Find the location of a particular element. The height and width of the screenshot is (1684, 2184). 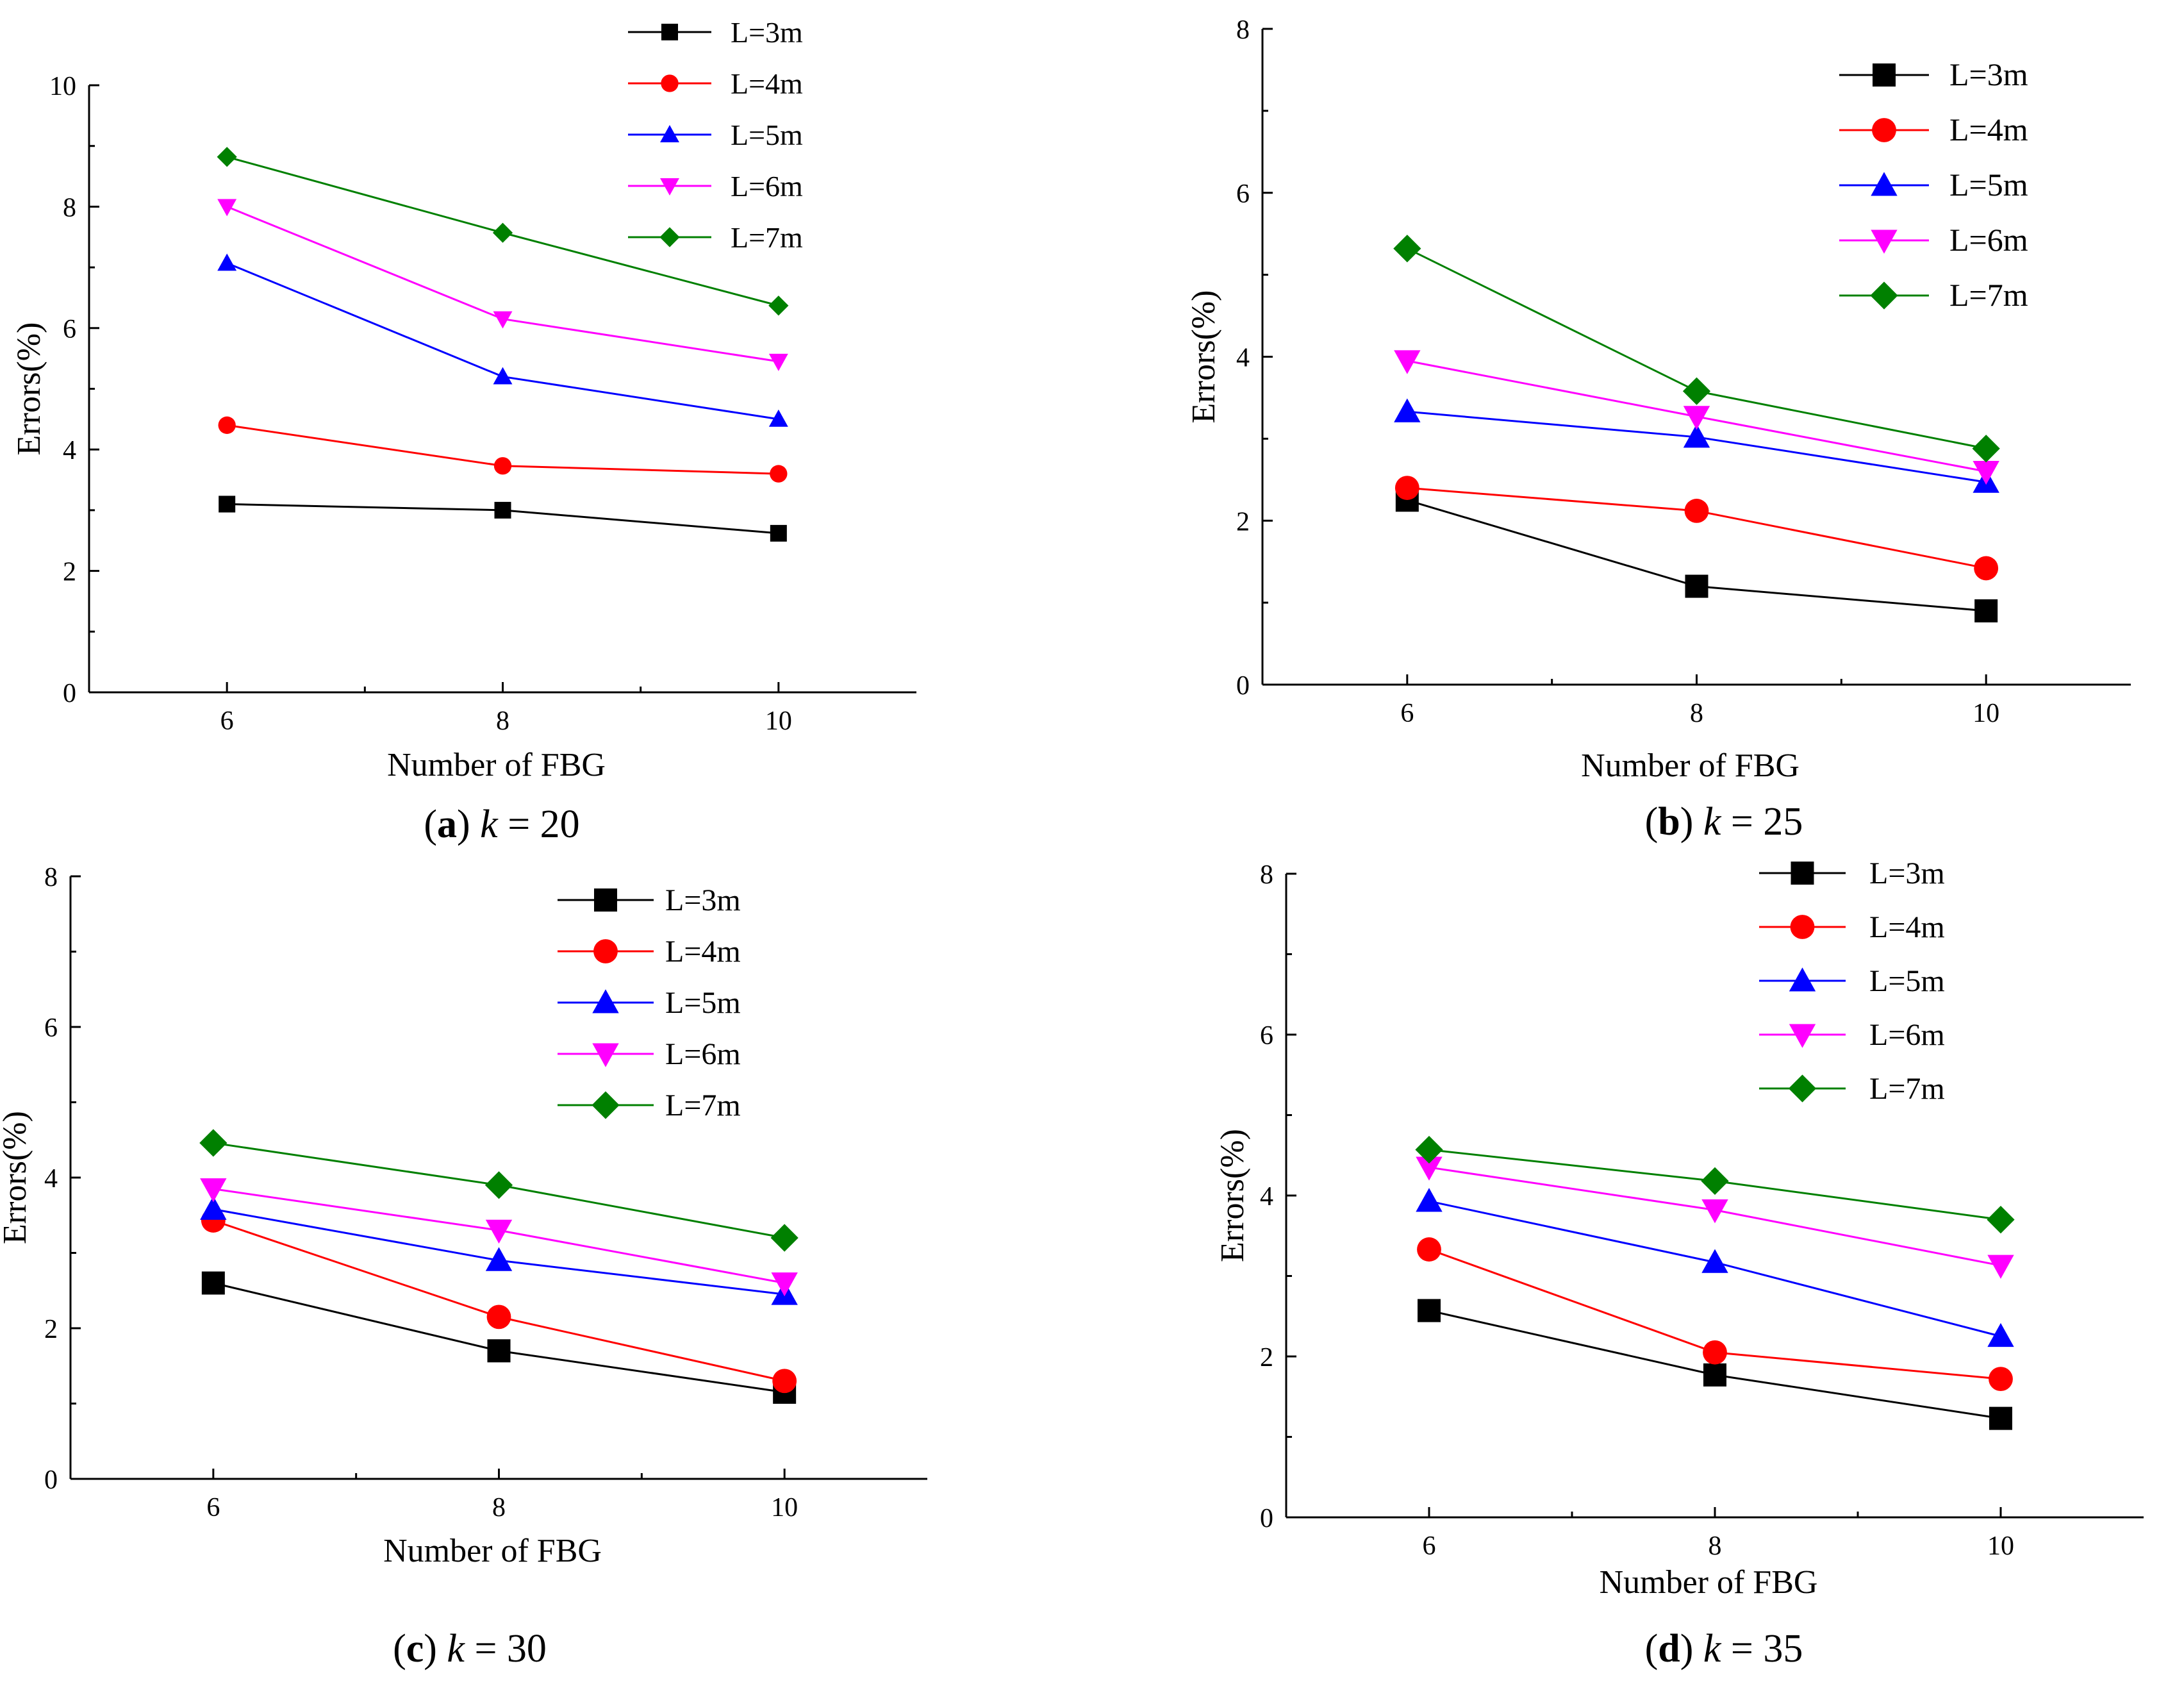

y-tick-label: 10 is located at coordinates (62, 87).